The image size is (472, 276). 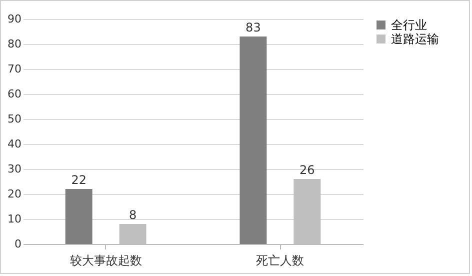 What do you see at coordinates (15, 169) in the screenshot?
I see `y-tick-label: 30` at bounding box center [15, 169].